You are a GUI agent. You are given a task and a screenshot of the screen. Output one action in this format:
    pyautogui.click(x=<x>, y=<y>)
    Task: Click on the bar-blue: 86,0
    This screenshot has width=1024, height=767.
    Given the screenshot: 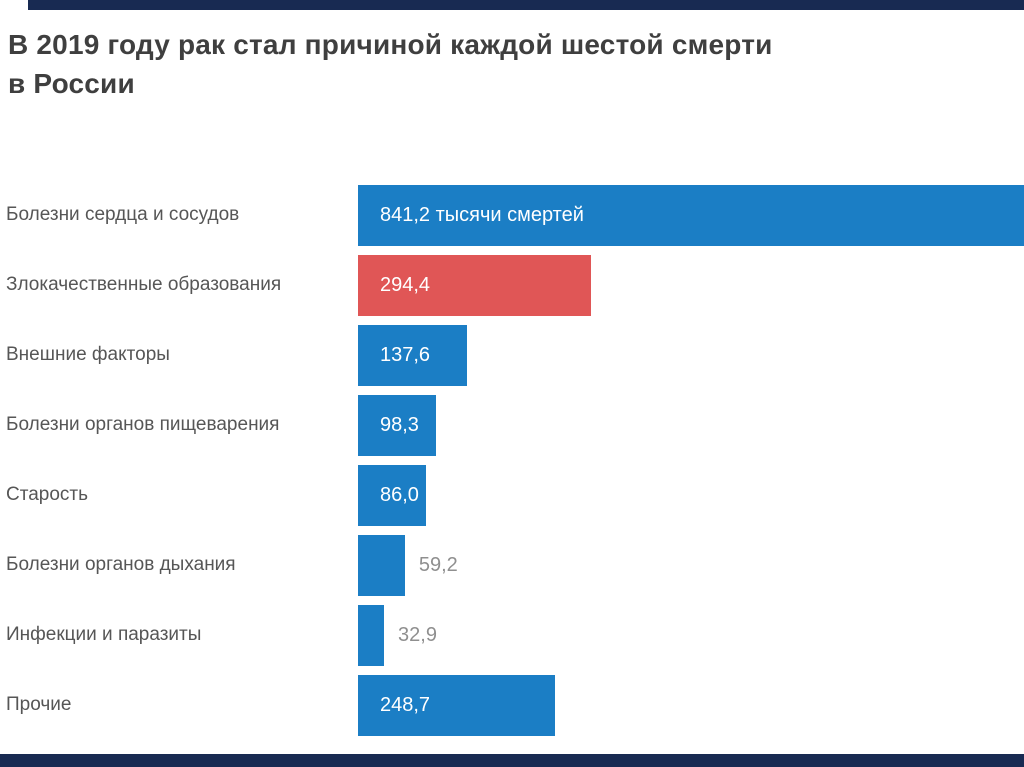 What is the action you would take?
    pyautogui.click(x=392, y=495)
    